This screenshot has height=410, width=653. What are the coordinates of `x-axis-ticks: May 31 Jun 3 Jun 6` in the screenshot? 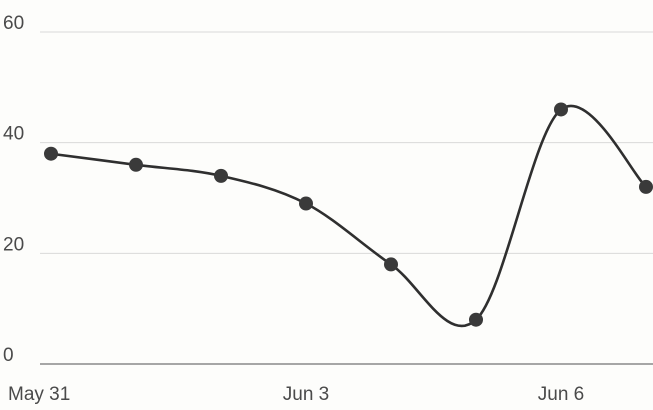 It's located at (296, 394).